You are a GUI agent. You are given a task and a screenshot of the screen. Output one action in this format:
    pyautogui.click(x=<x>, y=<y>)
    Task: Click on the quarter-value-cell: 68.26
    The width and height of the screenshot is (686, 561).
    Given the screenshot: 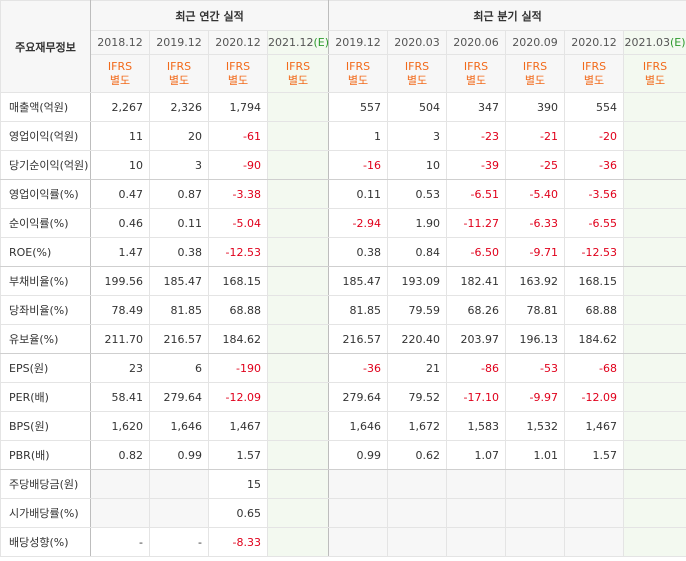 What is the action you would take?
    pyautogui.click(x=476, y=310)
    